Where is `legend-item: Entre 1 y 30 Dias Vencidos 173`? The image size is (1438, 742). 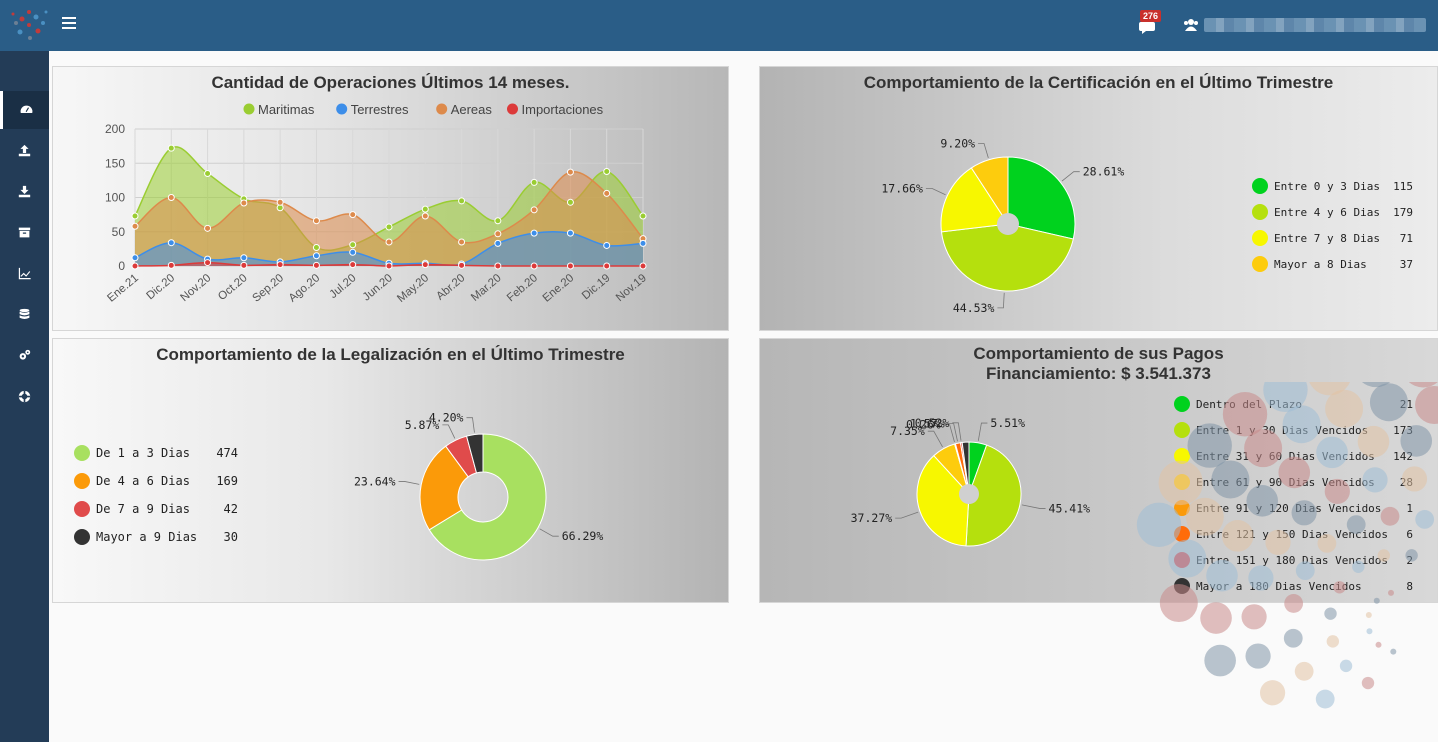 legend-item: Entre 1 y 30 Dias Vencidos 173 is located at coordinates (1293, 430).